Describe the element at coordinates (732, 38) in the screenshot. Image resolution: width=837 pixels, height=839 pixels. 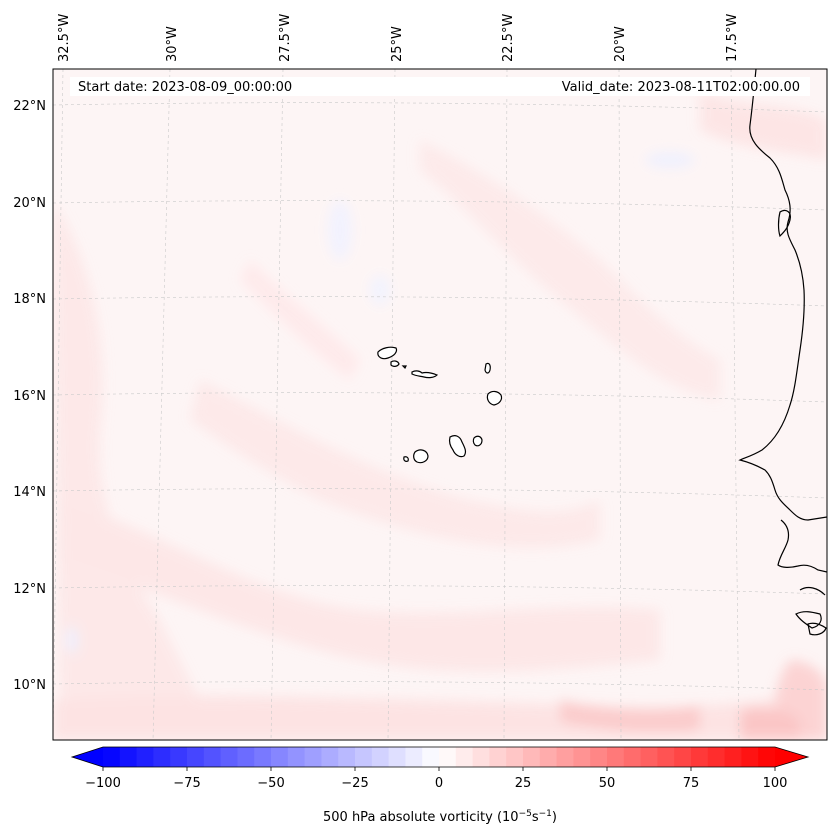
I see `lon-label-17-5w: 17.5°W` at that location.